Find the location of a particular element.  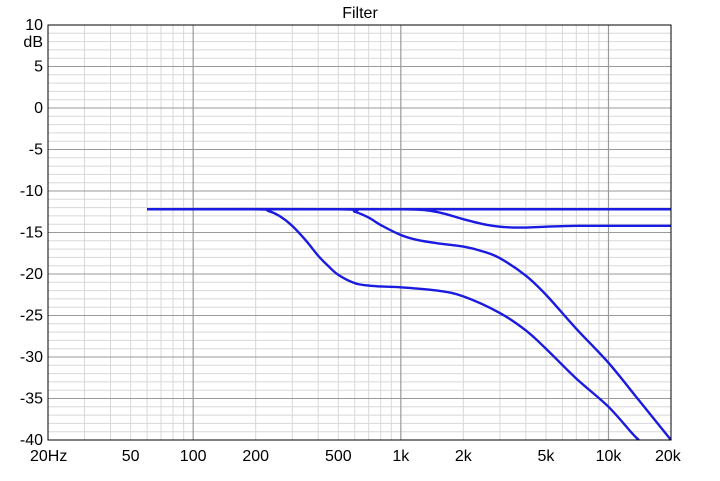

y-tick-label: 5 is located at coordinates (38, 67).